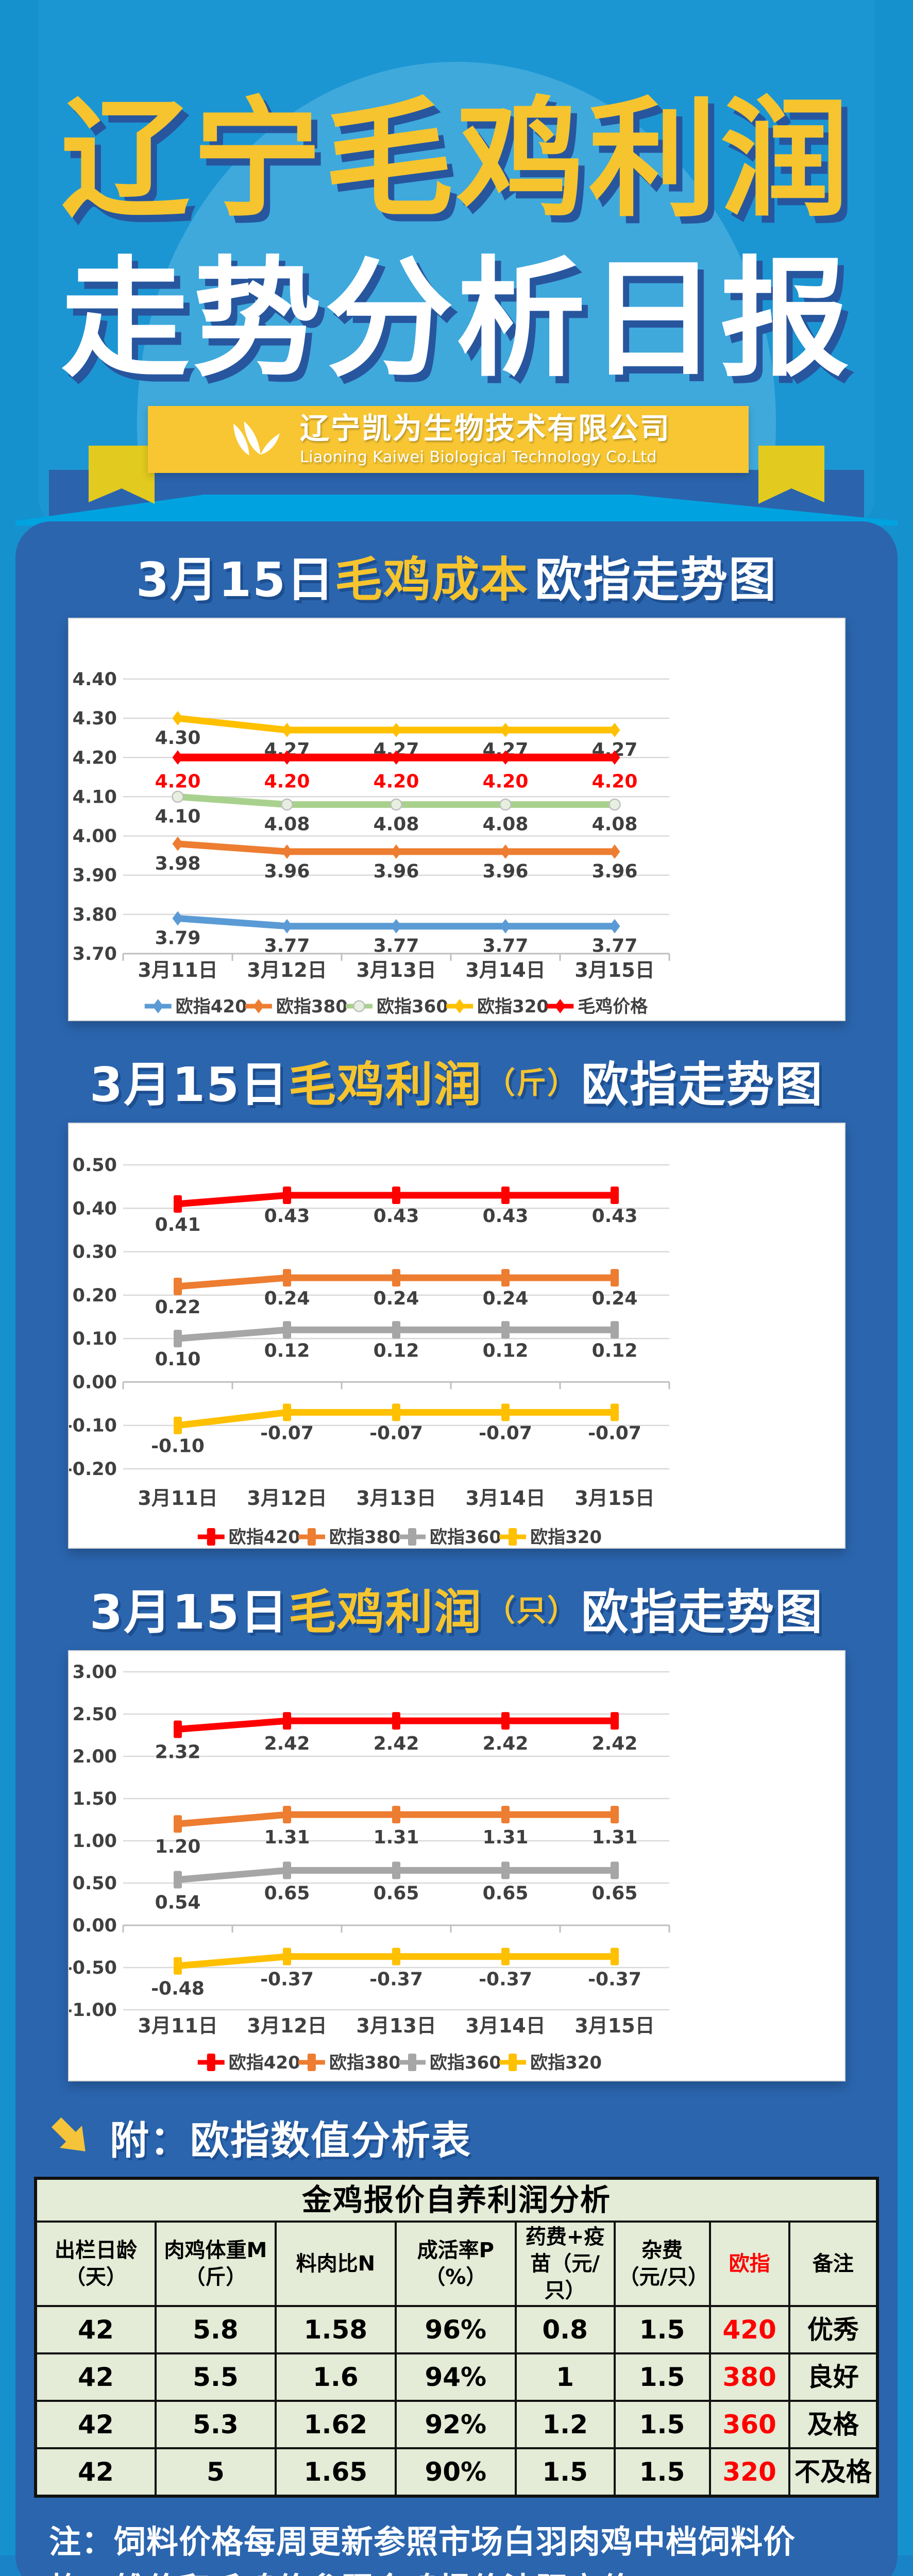 The height and width of the screenshot is (2576, 913). What do you see at coordinates (122, 475) in the screenshot?
I see `ribbon-tail-left` at bounding box center [122, 475].